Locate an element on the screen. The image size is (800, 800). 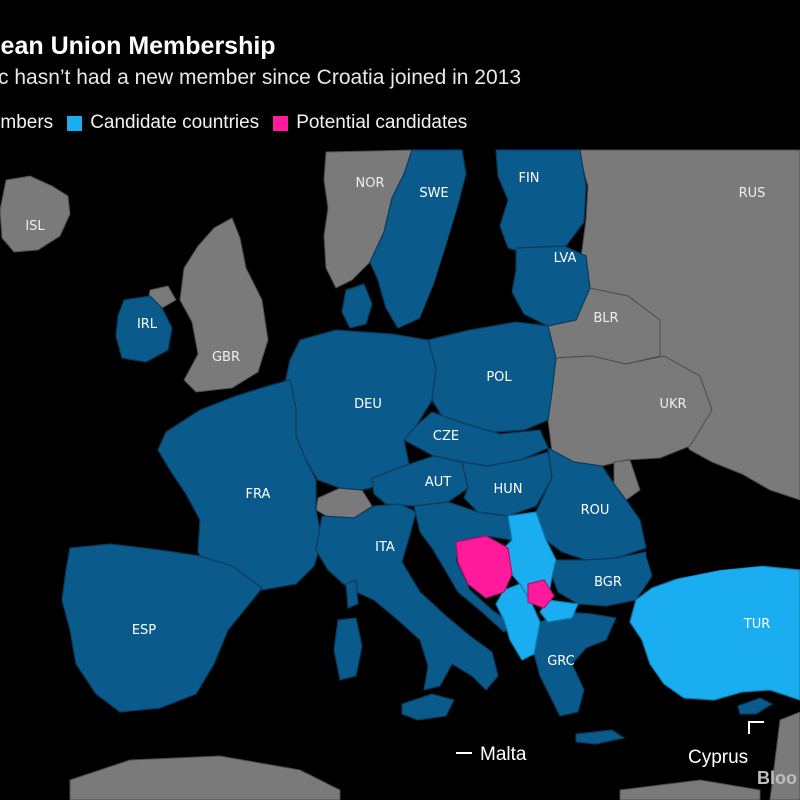
callout-malta: Malta is located at coordinates (503, 754).